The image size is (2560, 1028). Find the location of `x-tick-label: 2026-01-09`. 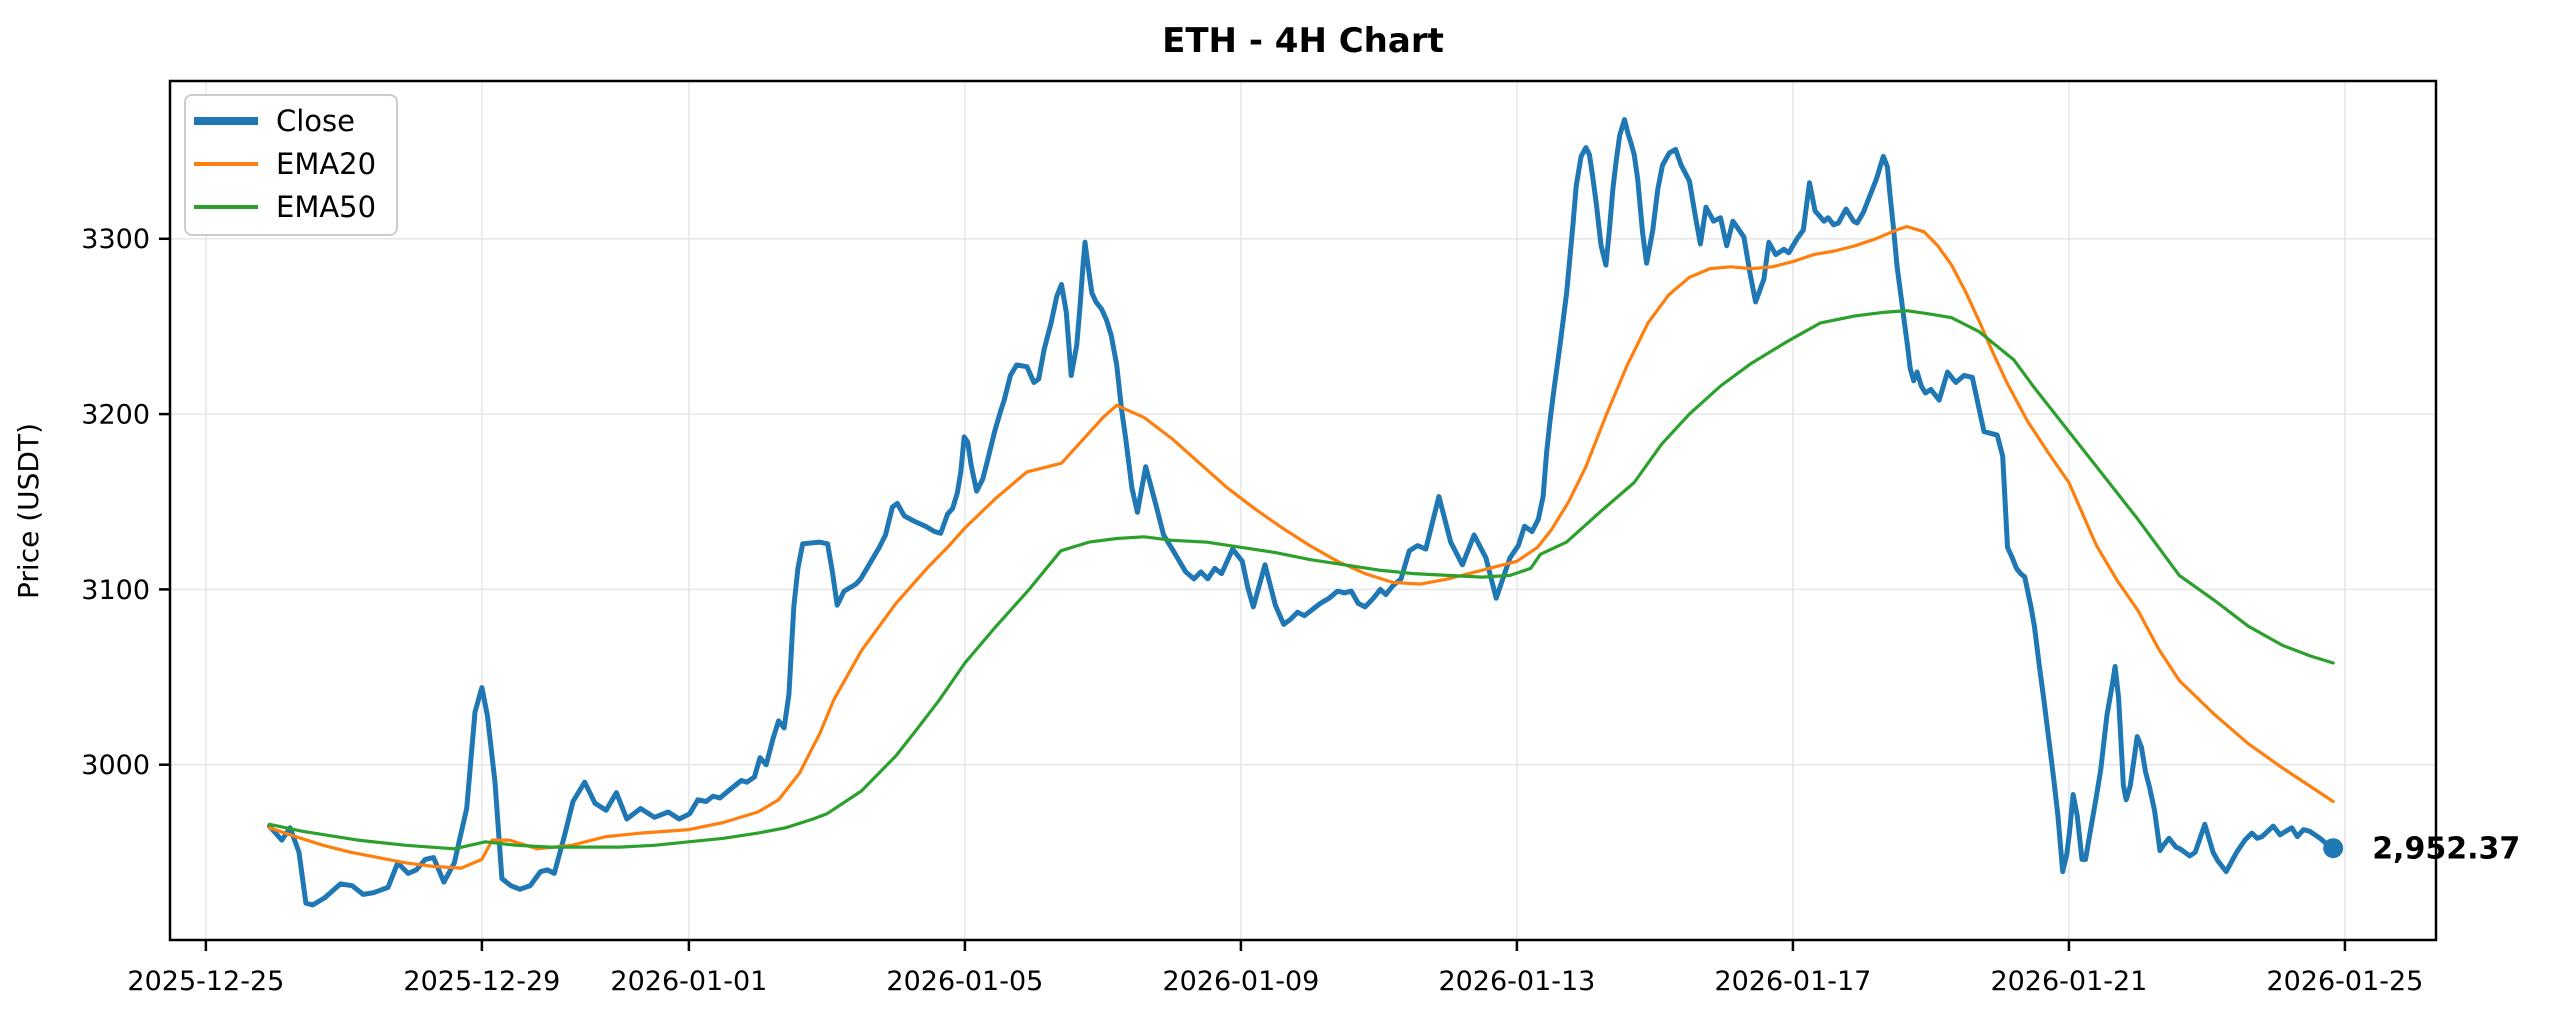

x-tick-label: 2026-01-09 is located at coordinates (1240, 981).